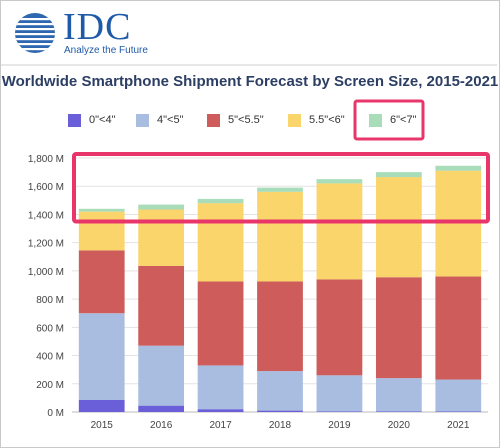 The image size is (500, 448). I want to click on x-tick-label: 2018, so click(280, 425).